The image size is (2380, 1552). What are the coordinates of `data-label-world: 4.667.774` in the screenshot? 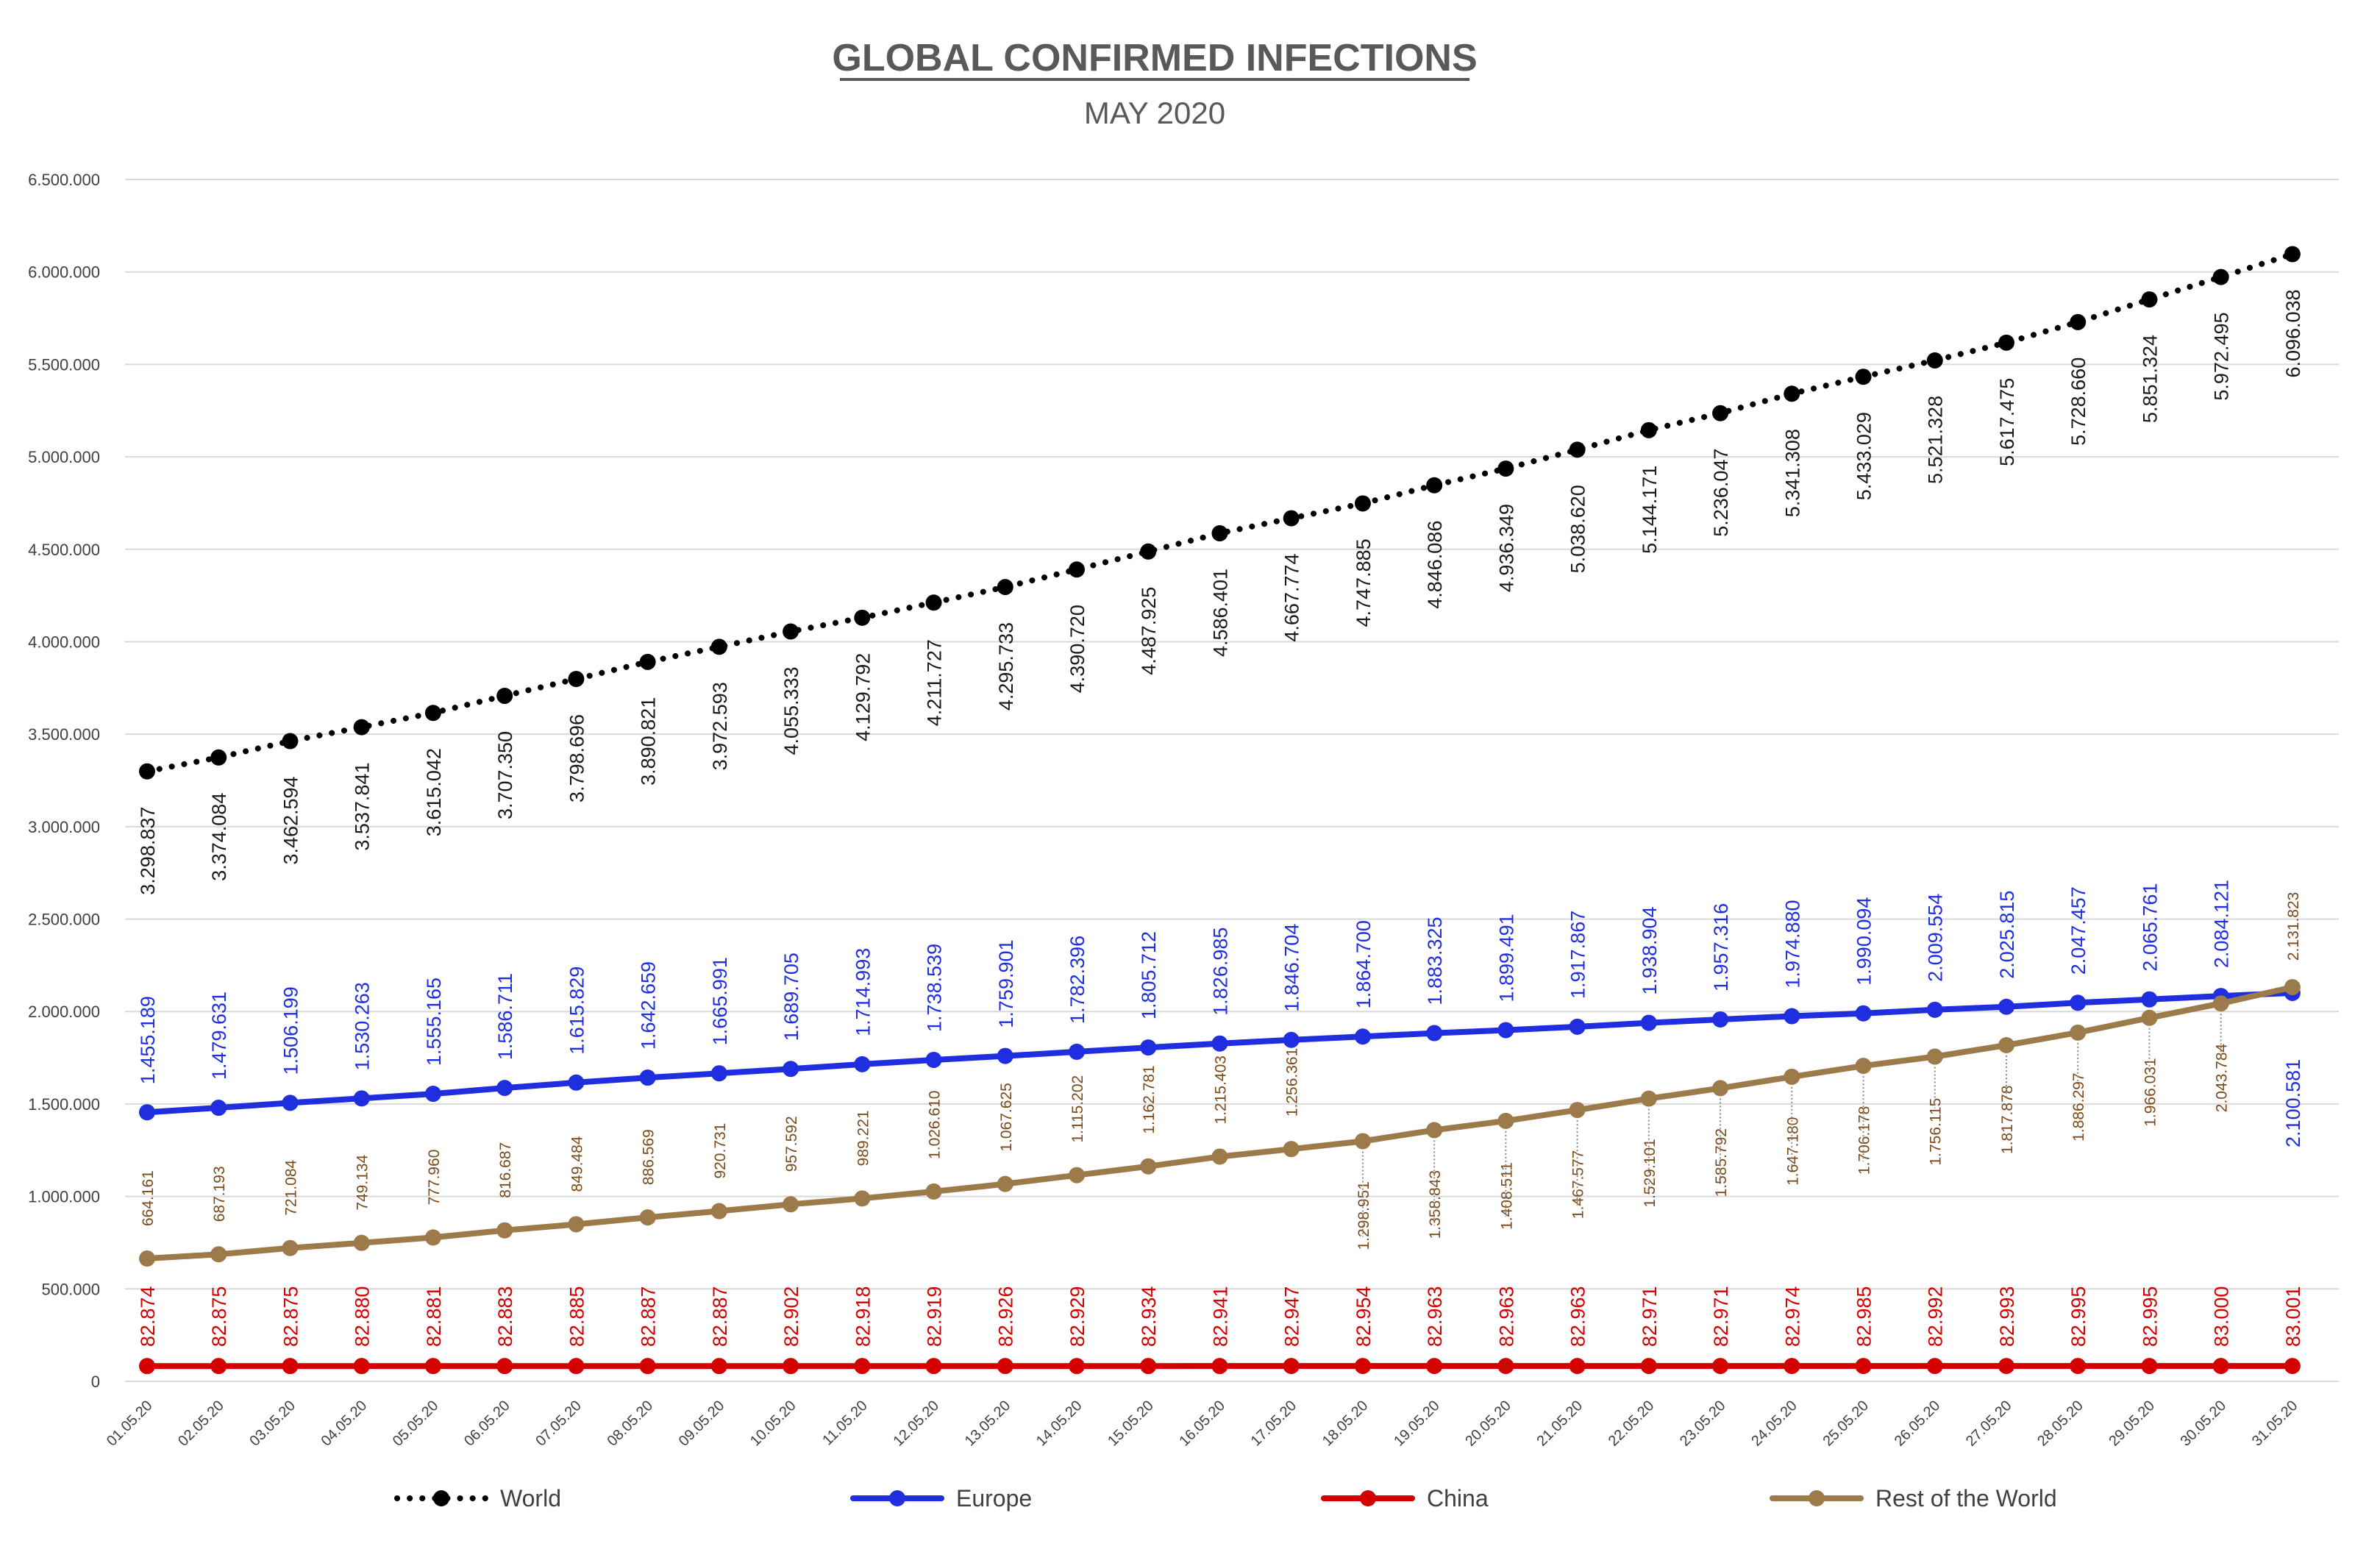 It's located at (1292, 597).